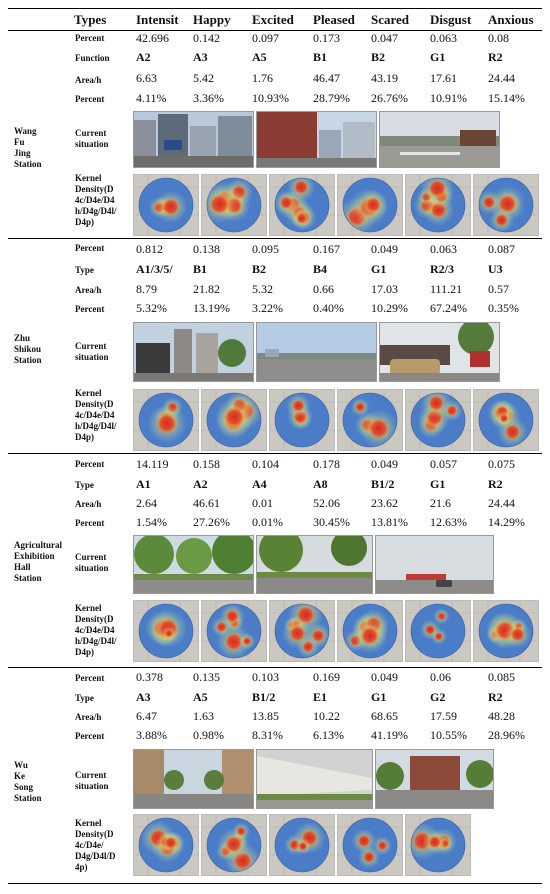  What do you see at coordinates (206, 38) in the screenshot?
I see `table-cell: 0.142` at bounding box center [206, 38].